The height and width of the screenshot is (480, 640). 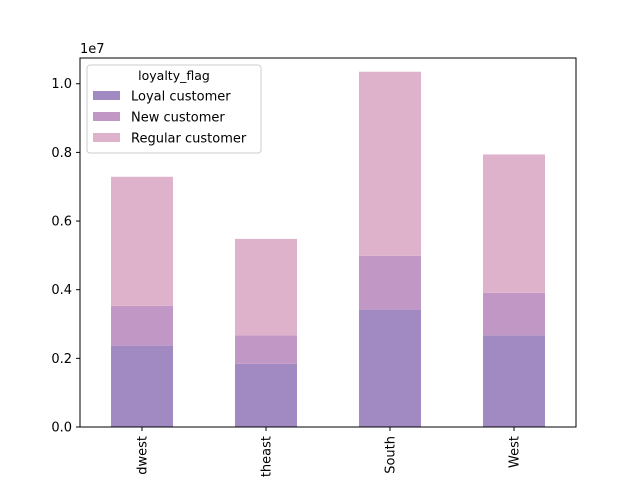 I want to click on y-tick-label: 0.6, so click(x=61, y=222).